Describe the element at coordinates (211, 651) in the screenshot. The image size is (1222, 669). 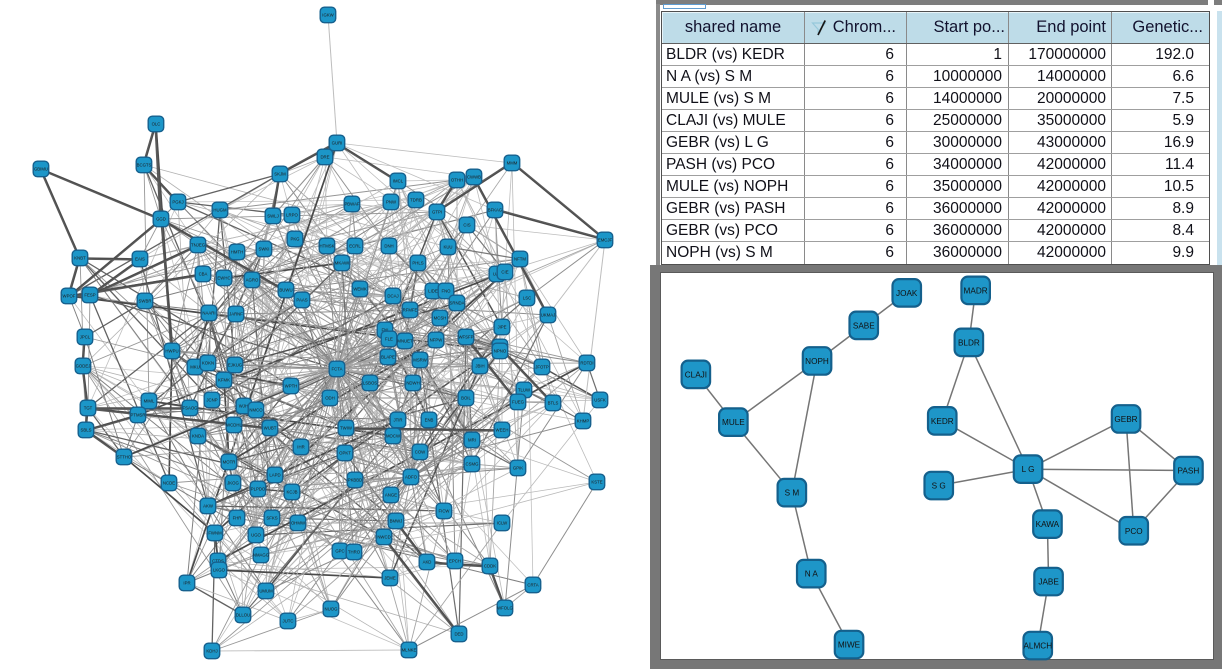
I see `svg-text: KDHJ` at that location.